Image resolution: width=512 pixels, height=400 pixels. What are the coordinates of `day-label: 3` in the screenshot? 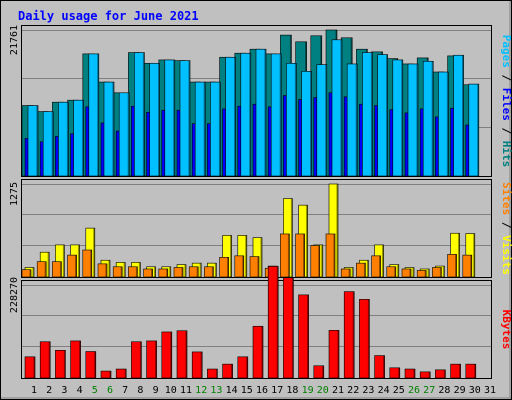 It's located at (64, 390).